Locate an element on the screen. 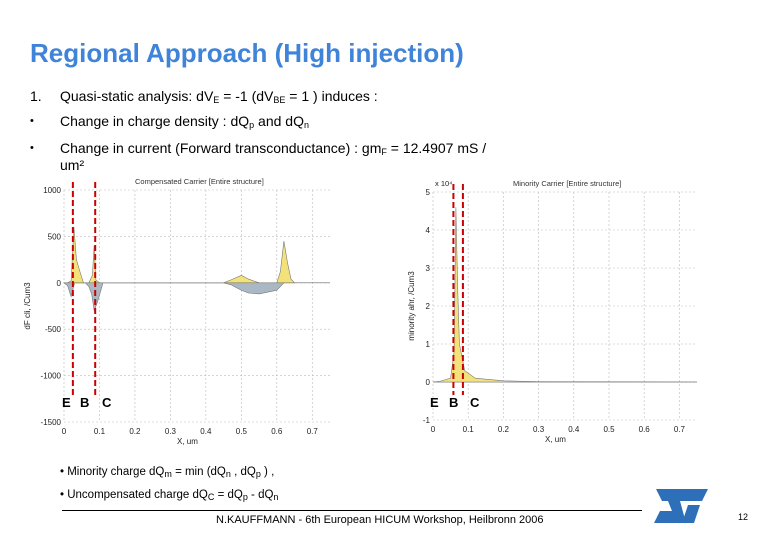 Image resolution: width=780 pixels, height=540 pixels. st-logo is located at coordinates (681, 506).